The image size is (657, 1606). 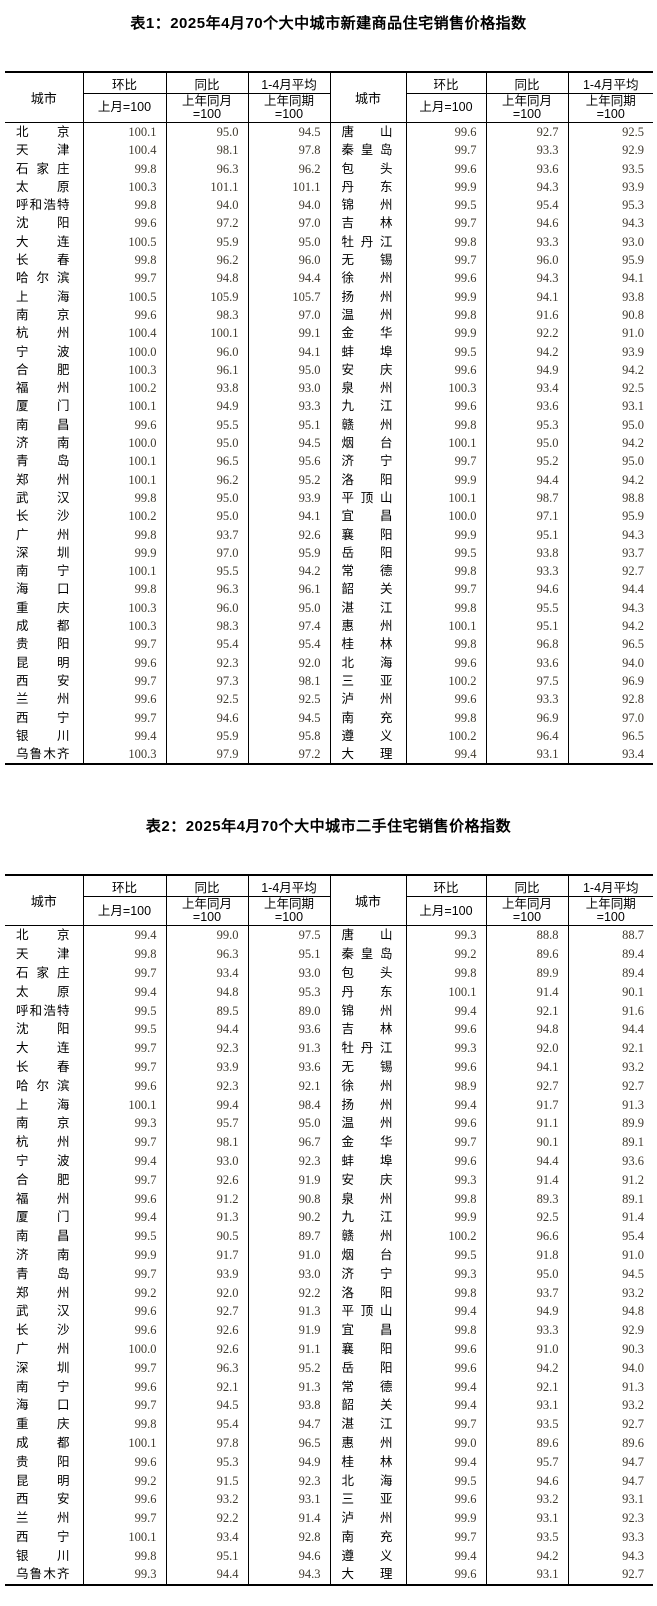 What do you see at coordinates (367, 1142) in the screenshot?
I see `city-cell: 金华` at bounding box center [367, 1142].